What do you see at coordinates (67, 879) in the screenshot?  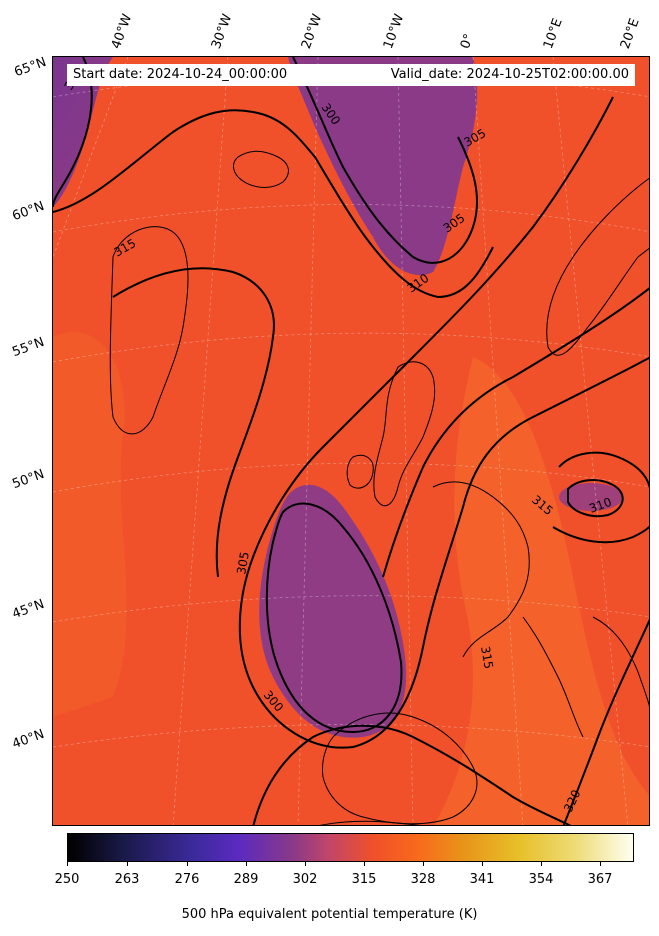 I see `colorbar-tick-label: 250` at bounding box center [67, 879].